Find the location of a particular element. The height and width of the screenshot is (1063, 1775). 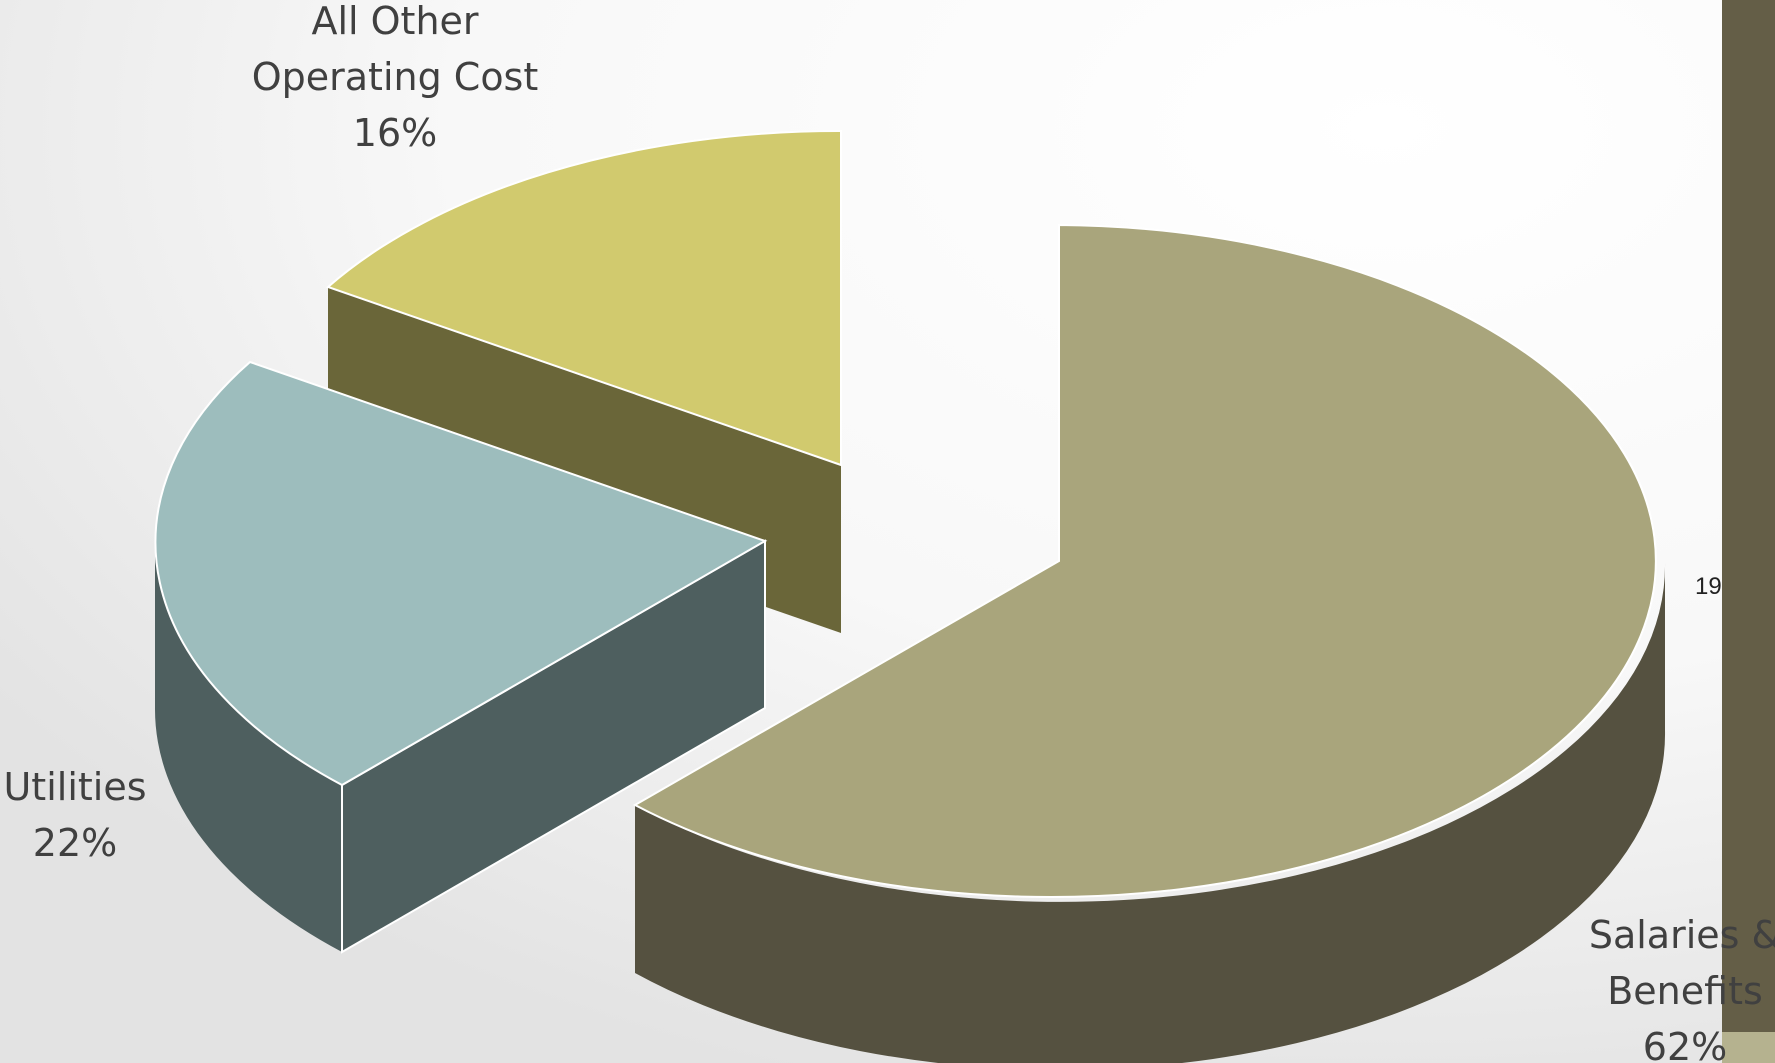

decorative-side-bar-accent is located at coordinates (1748, 1047).